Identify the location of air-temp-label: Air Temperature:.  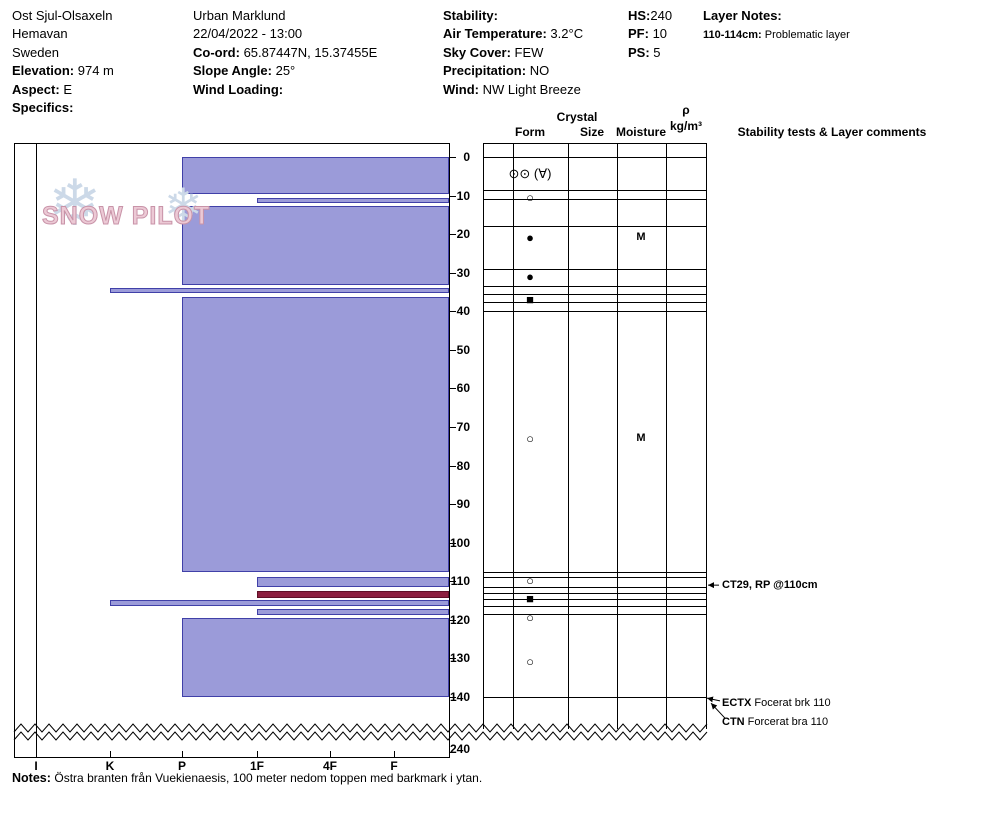
(495, 34).